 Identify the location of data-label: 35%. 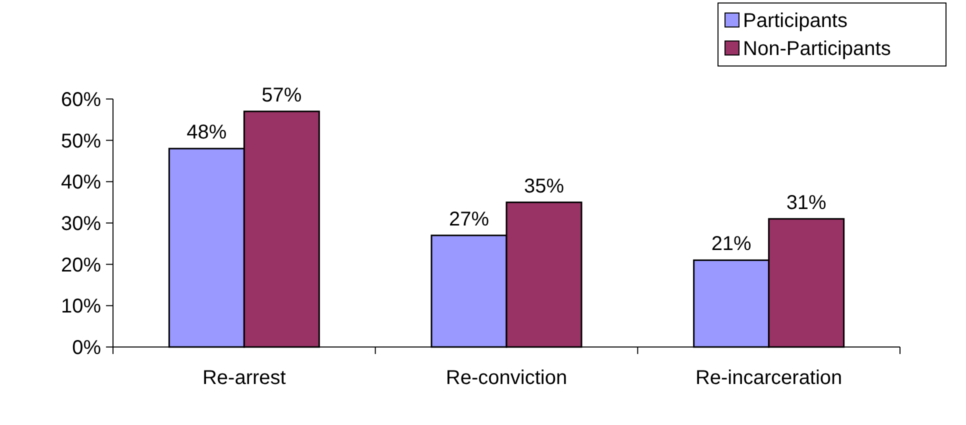
(544, 186).